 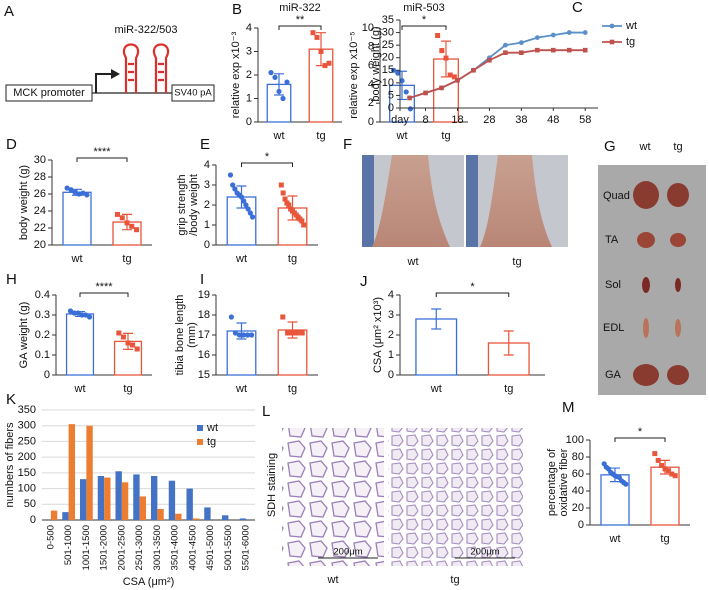 I want to click on x-tick-label: 4501-5000, so click(x=210, y=547).